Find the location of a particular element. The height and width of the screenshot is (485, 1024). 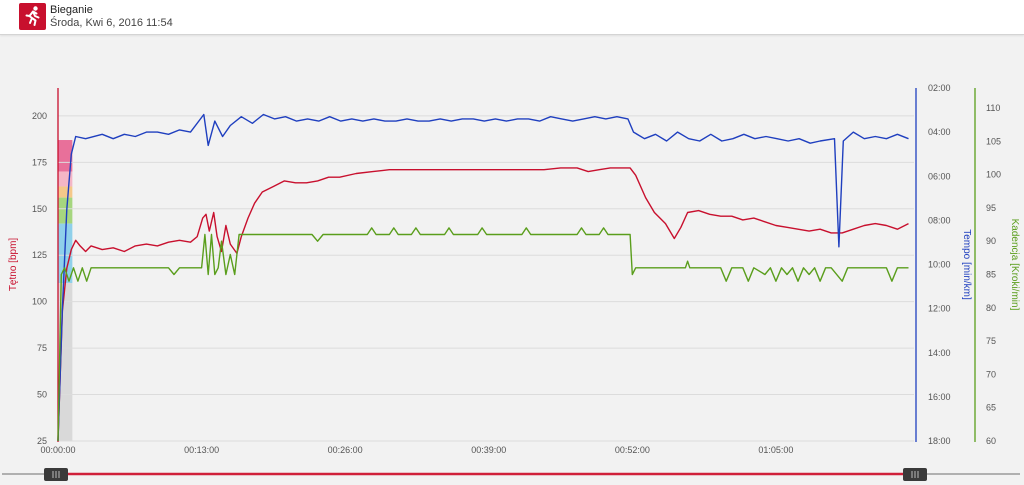

cadence-tick-label: 65 is located at coordinates (991, 408).